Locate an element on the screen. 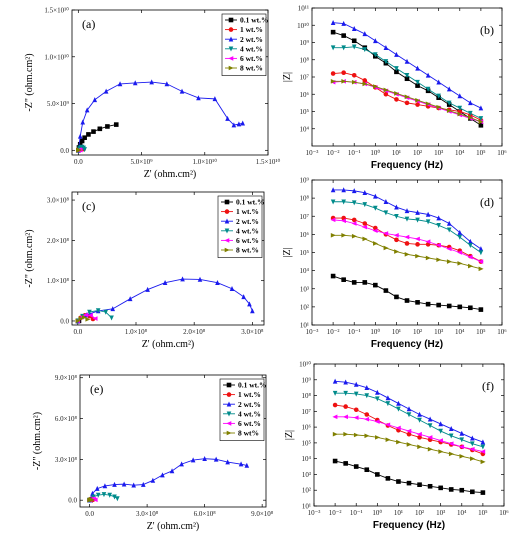  x-tick-label: 0.0 is located at coordinates (77, 332).